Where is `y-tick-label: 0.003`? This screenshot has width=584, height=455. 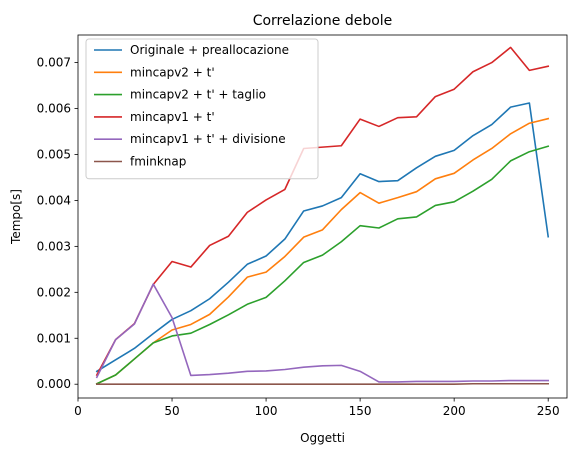
y-tick-label: 0.003 is located at coordinates (54, 246).